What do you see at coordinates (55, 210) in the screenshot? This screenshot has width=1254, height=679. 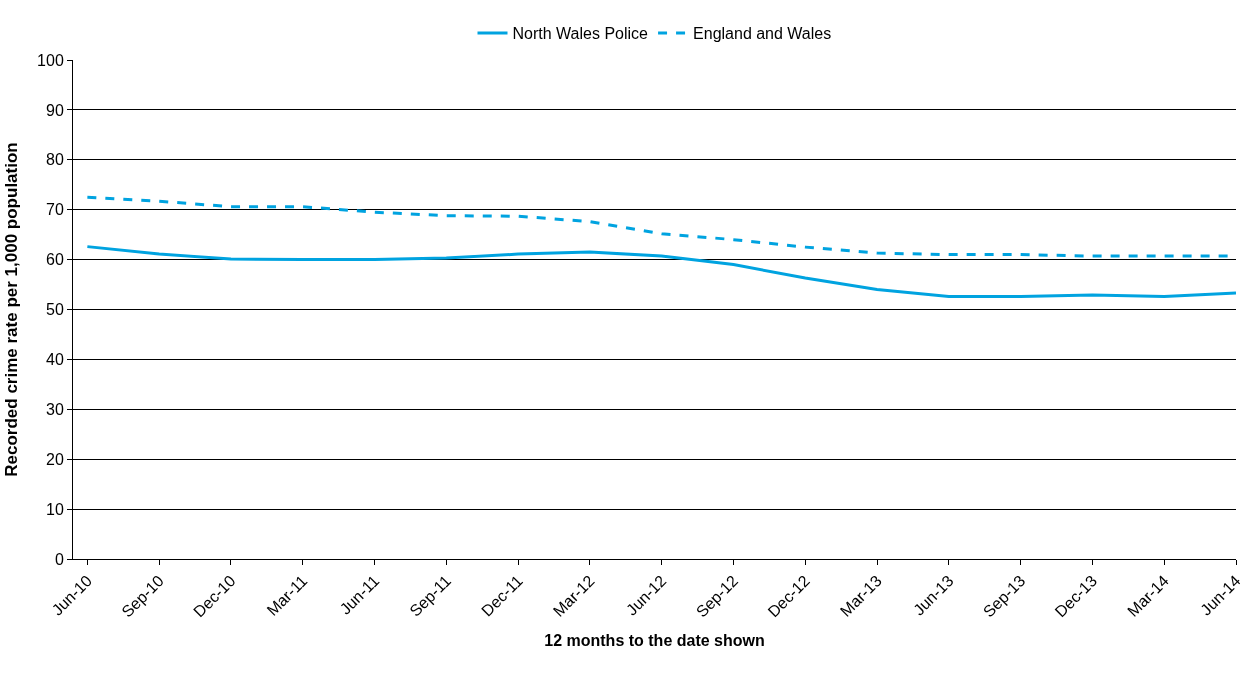 I see `y-tick-label: 70` at bounding box center [55, 210].